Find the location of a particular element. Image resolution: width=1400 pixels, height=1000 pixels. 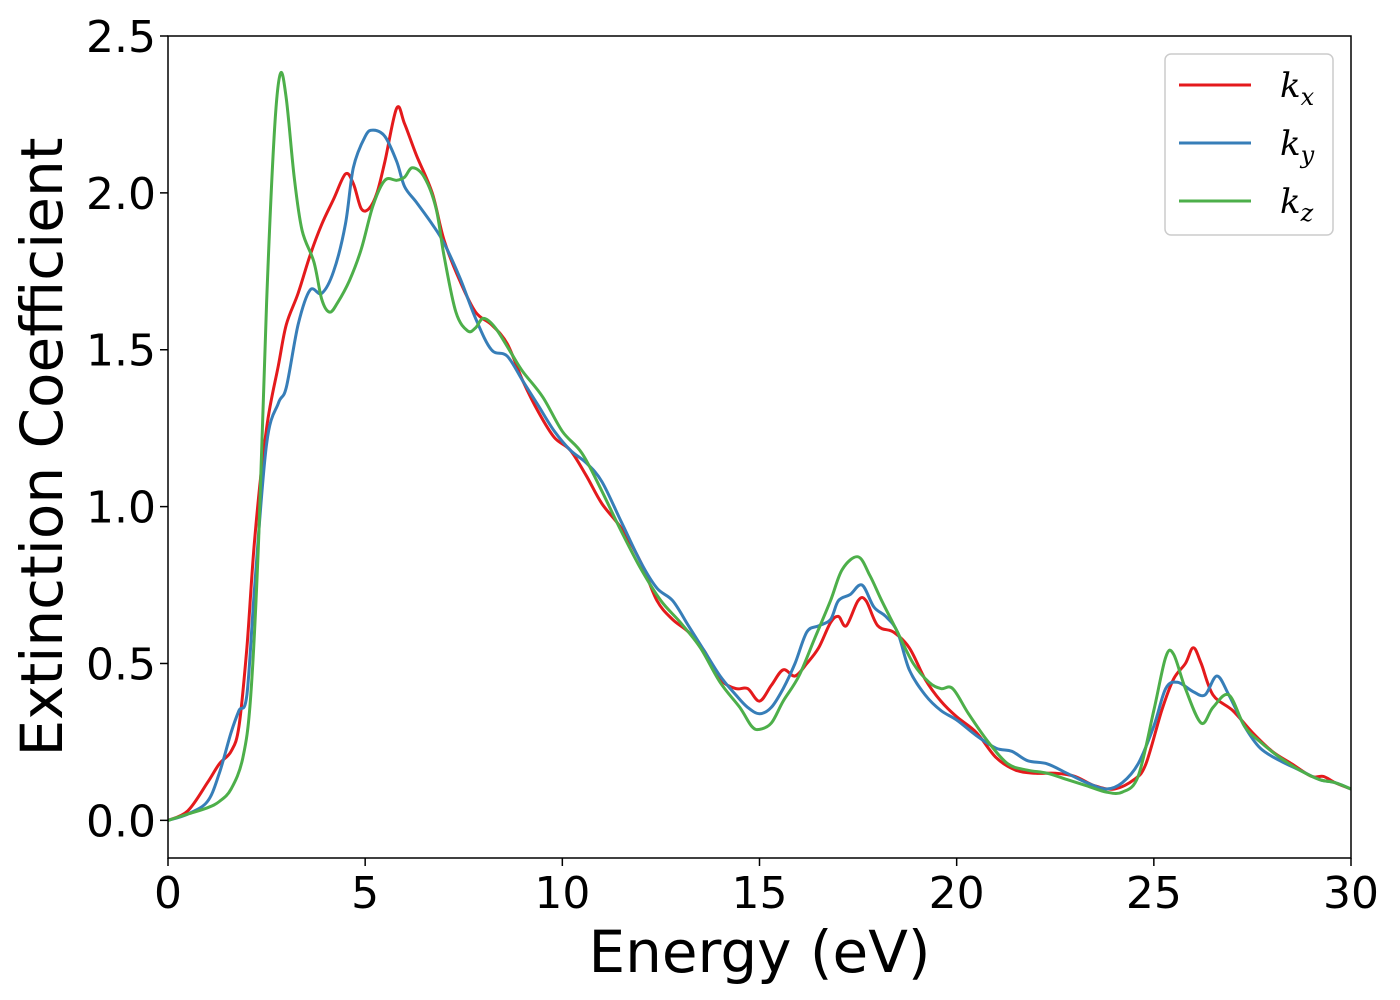

x-tick-label: 5 is located at coordinates (365, 893).